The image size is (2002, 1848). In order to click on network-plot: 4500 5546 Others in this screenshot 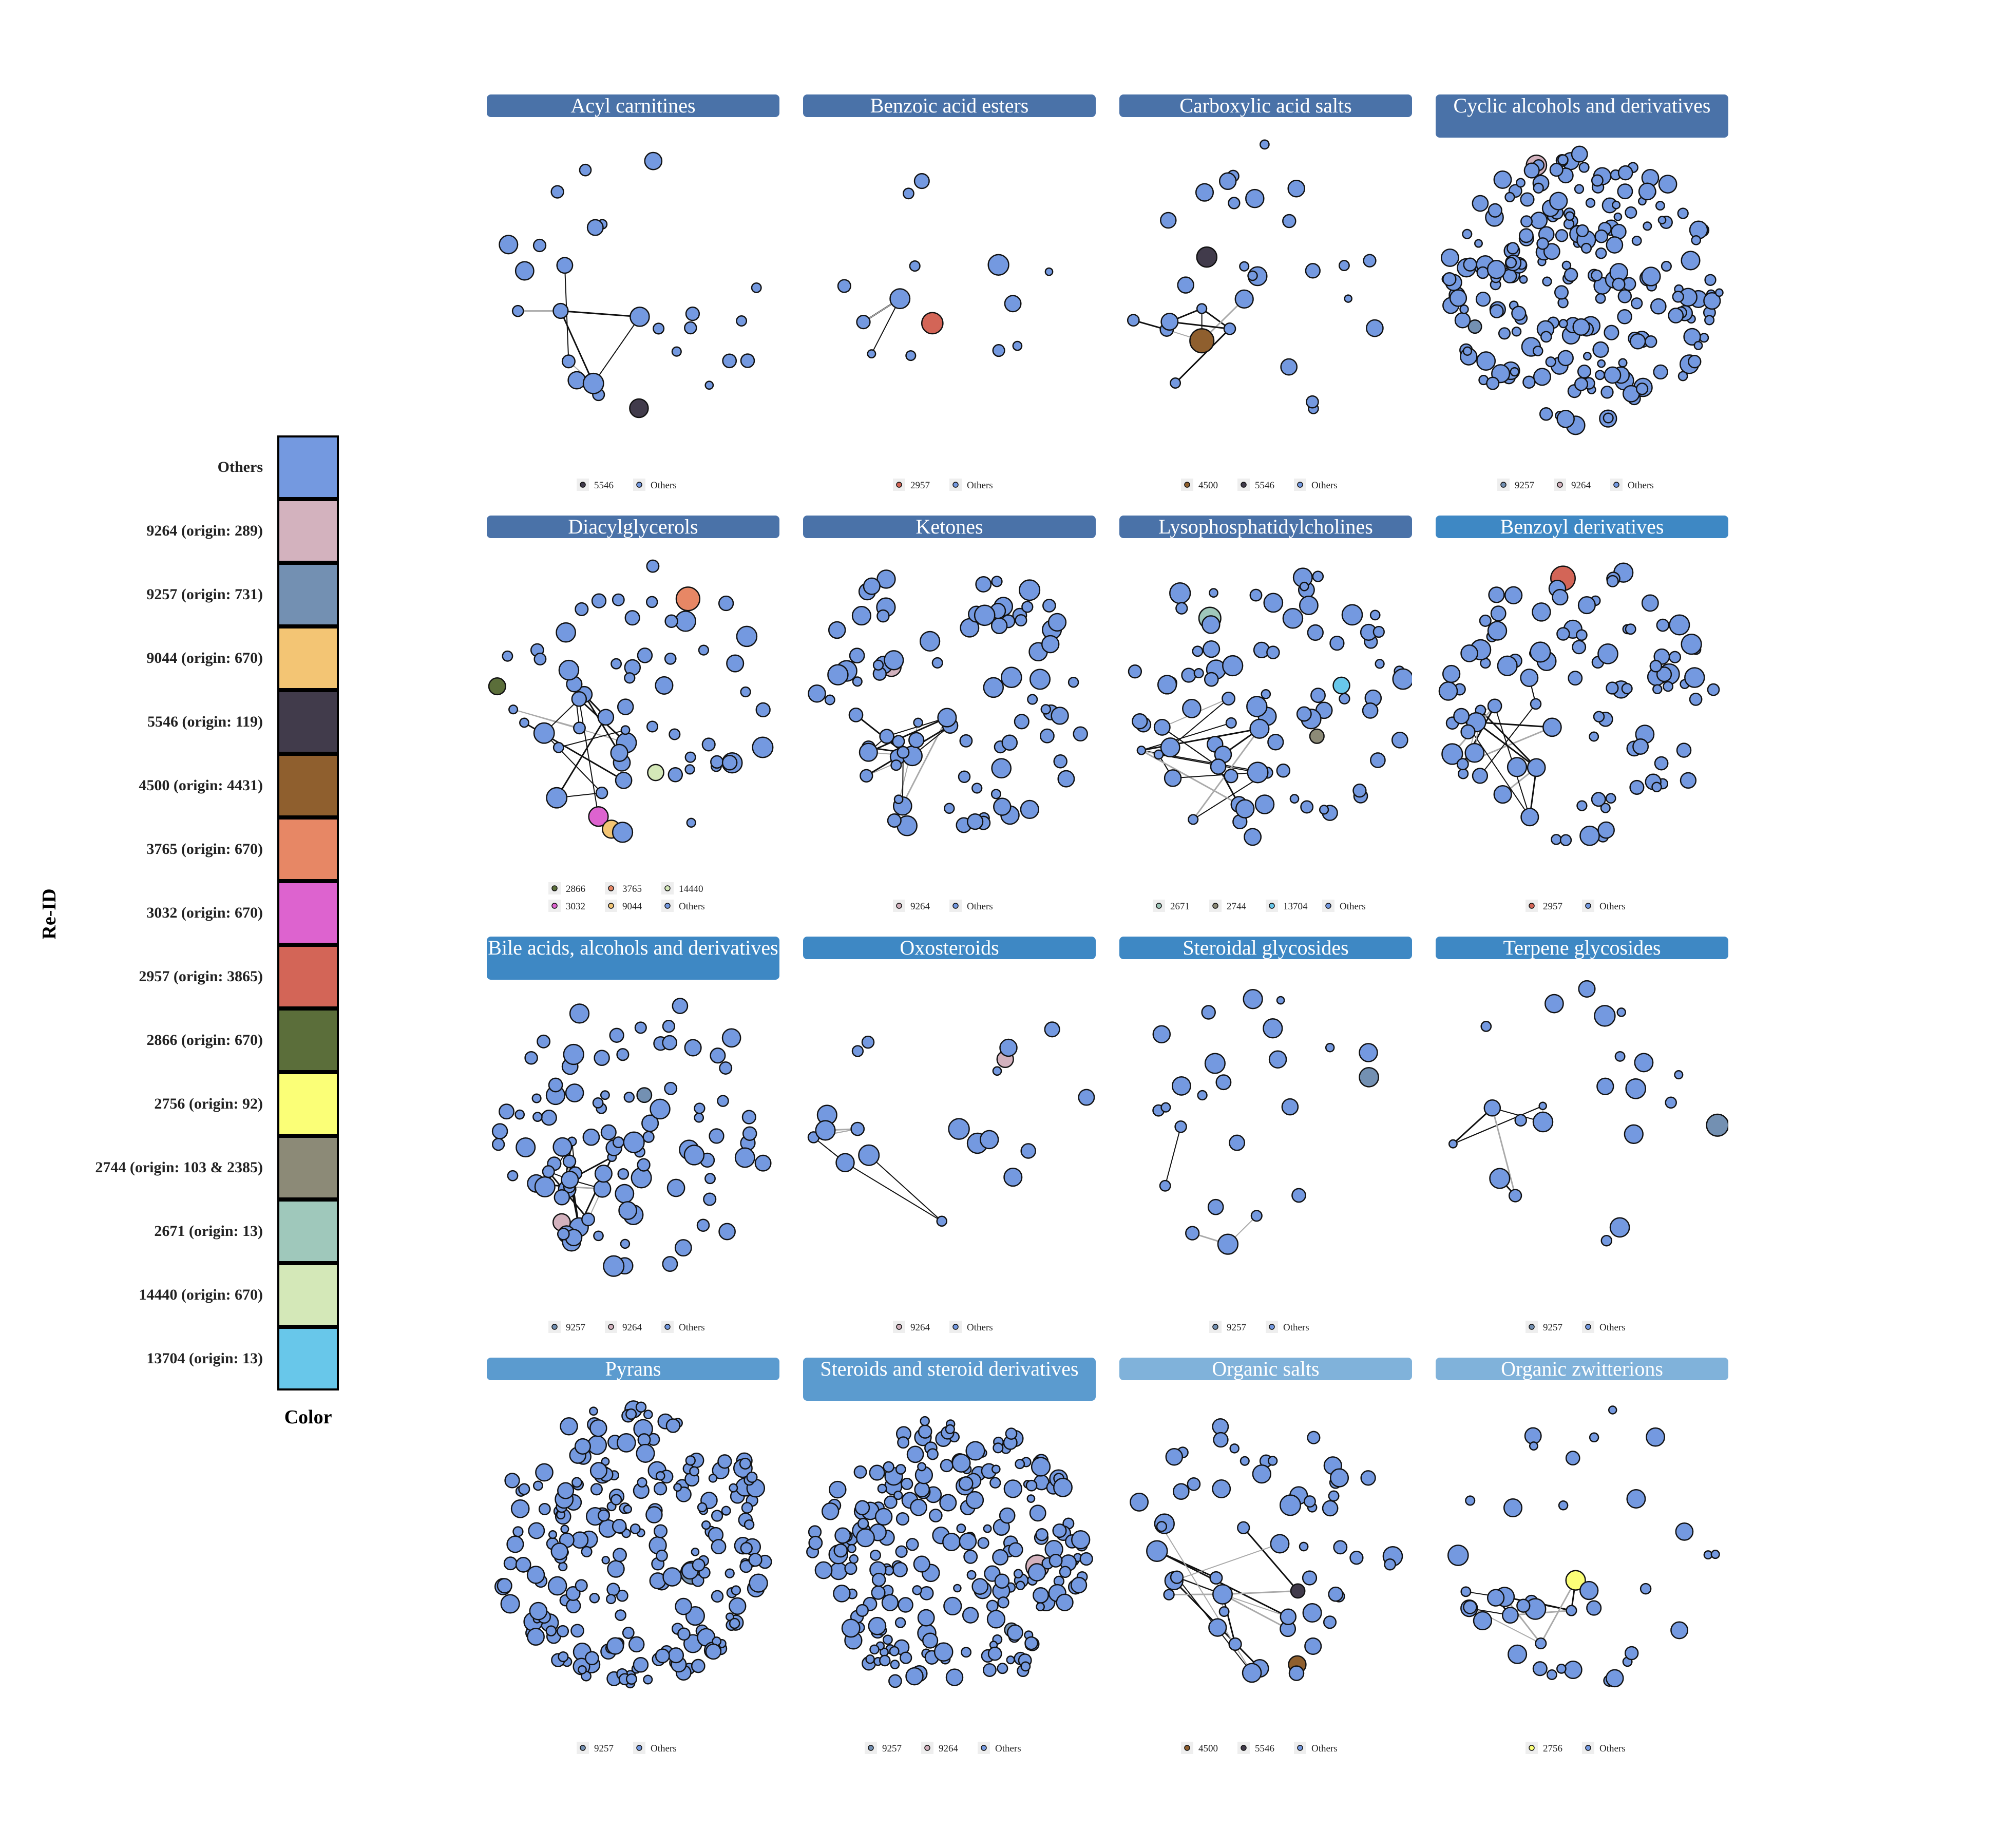, I will do `click(1266, 1586)`.